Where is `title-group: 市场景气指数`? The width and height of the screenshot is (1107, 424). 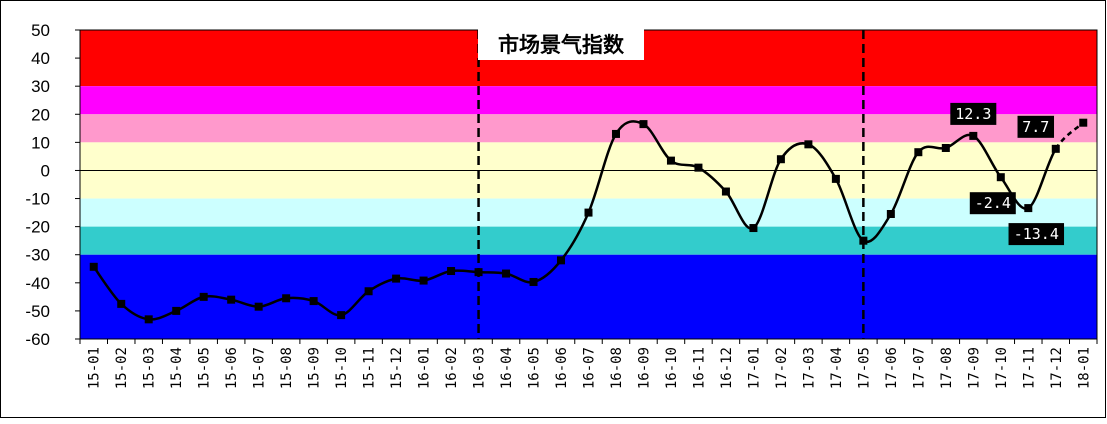 title-group: 市场景气指数 is located at coordinates (561, 44).